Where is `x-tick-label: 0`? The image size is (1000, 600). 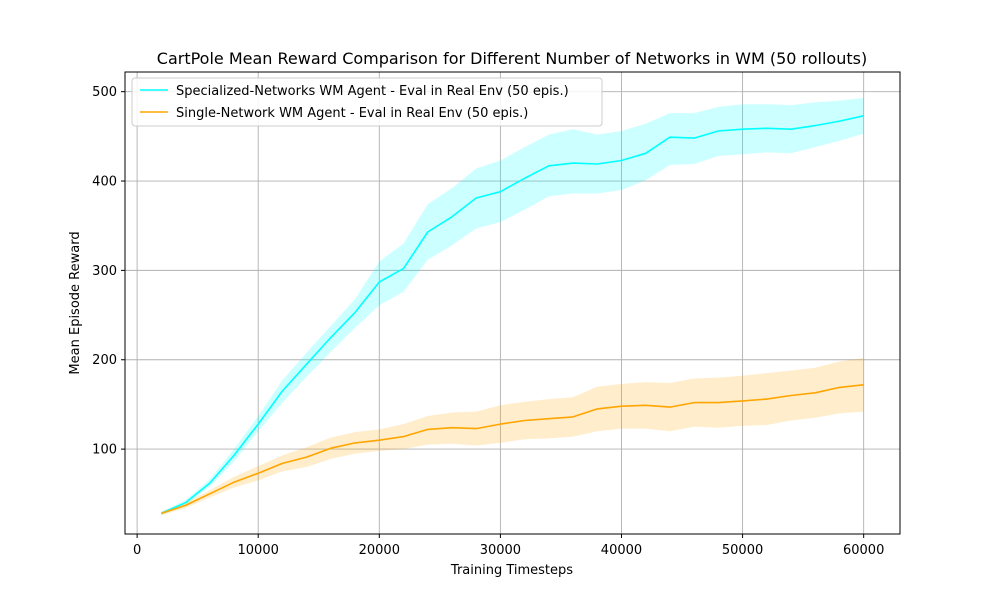 x-tick-label: 0 is located at coordinates (137, 550).